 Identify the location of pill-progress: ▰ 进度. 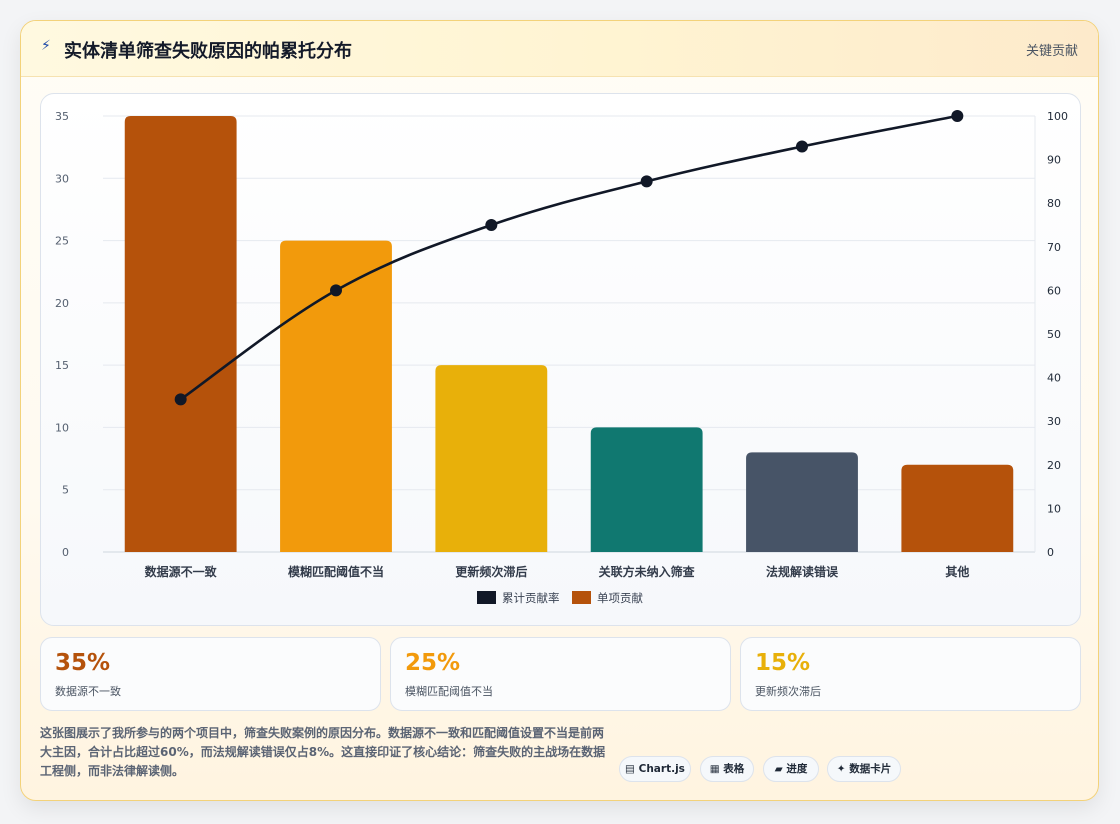
(791, 769).